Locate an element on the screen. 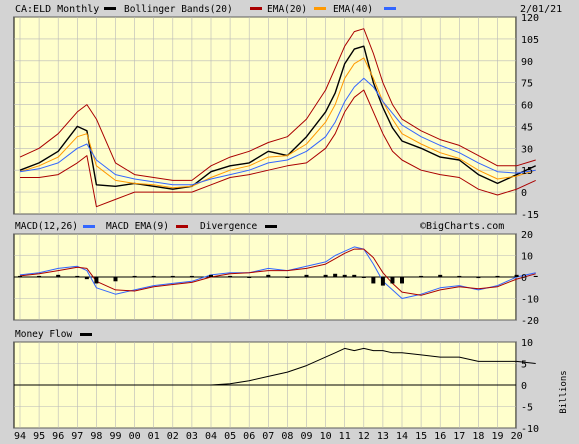  x-tick-label: 96 is located at coordinates (58, 436).